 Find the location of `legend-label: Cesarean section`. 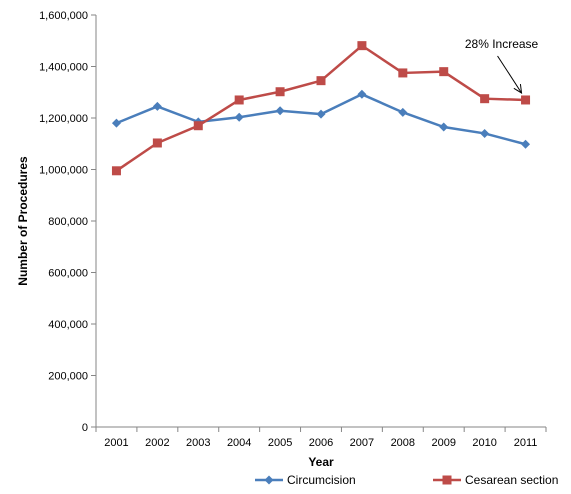

legend-label: Cesarean section is located at coordinates (511, 480).